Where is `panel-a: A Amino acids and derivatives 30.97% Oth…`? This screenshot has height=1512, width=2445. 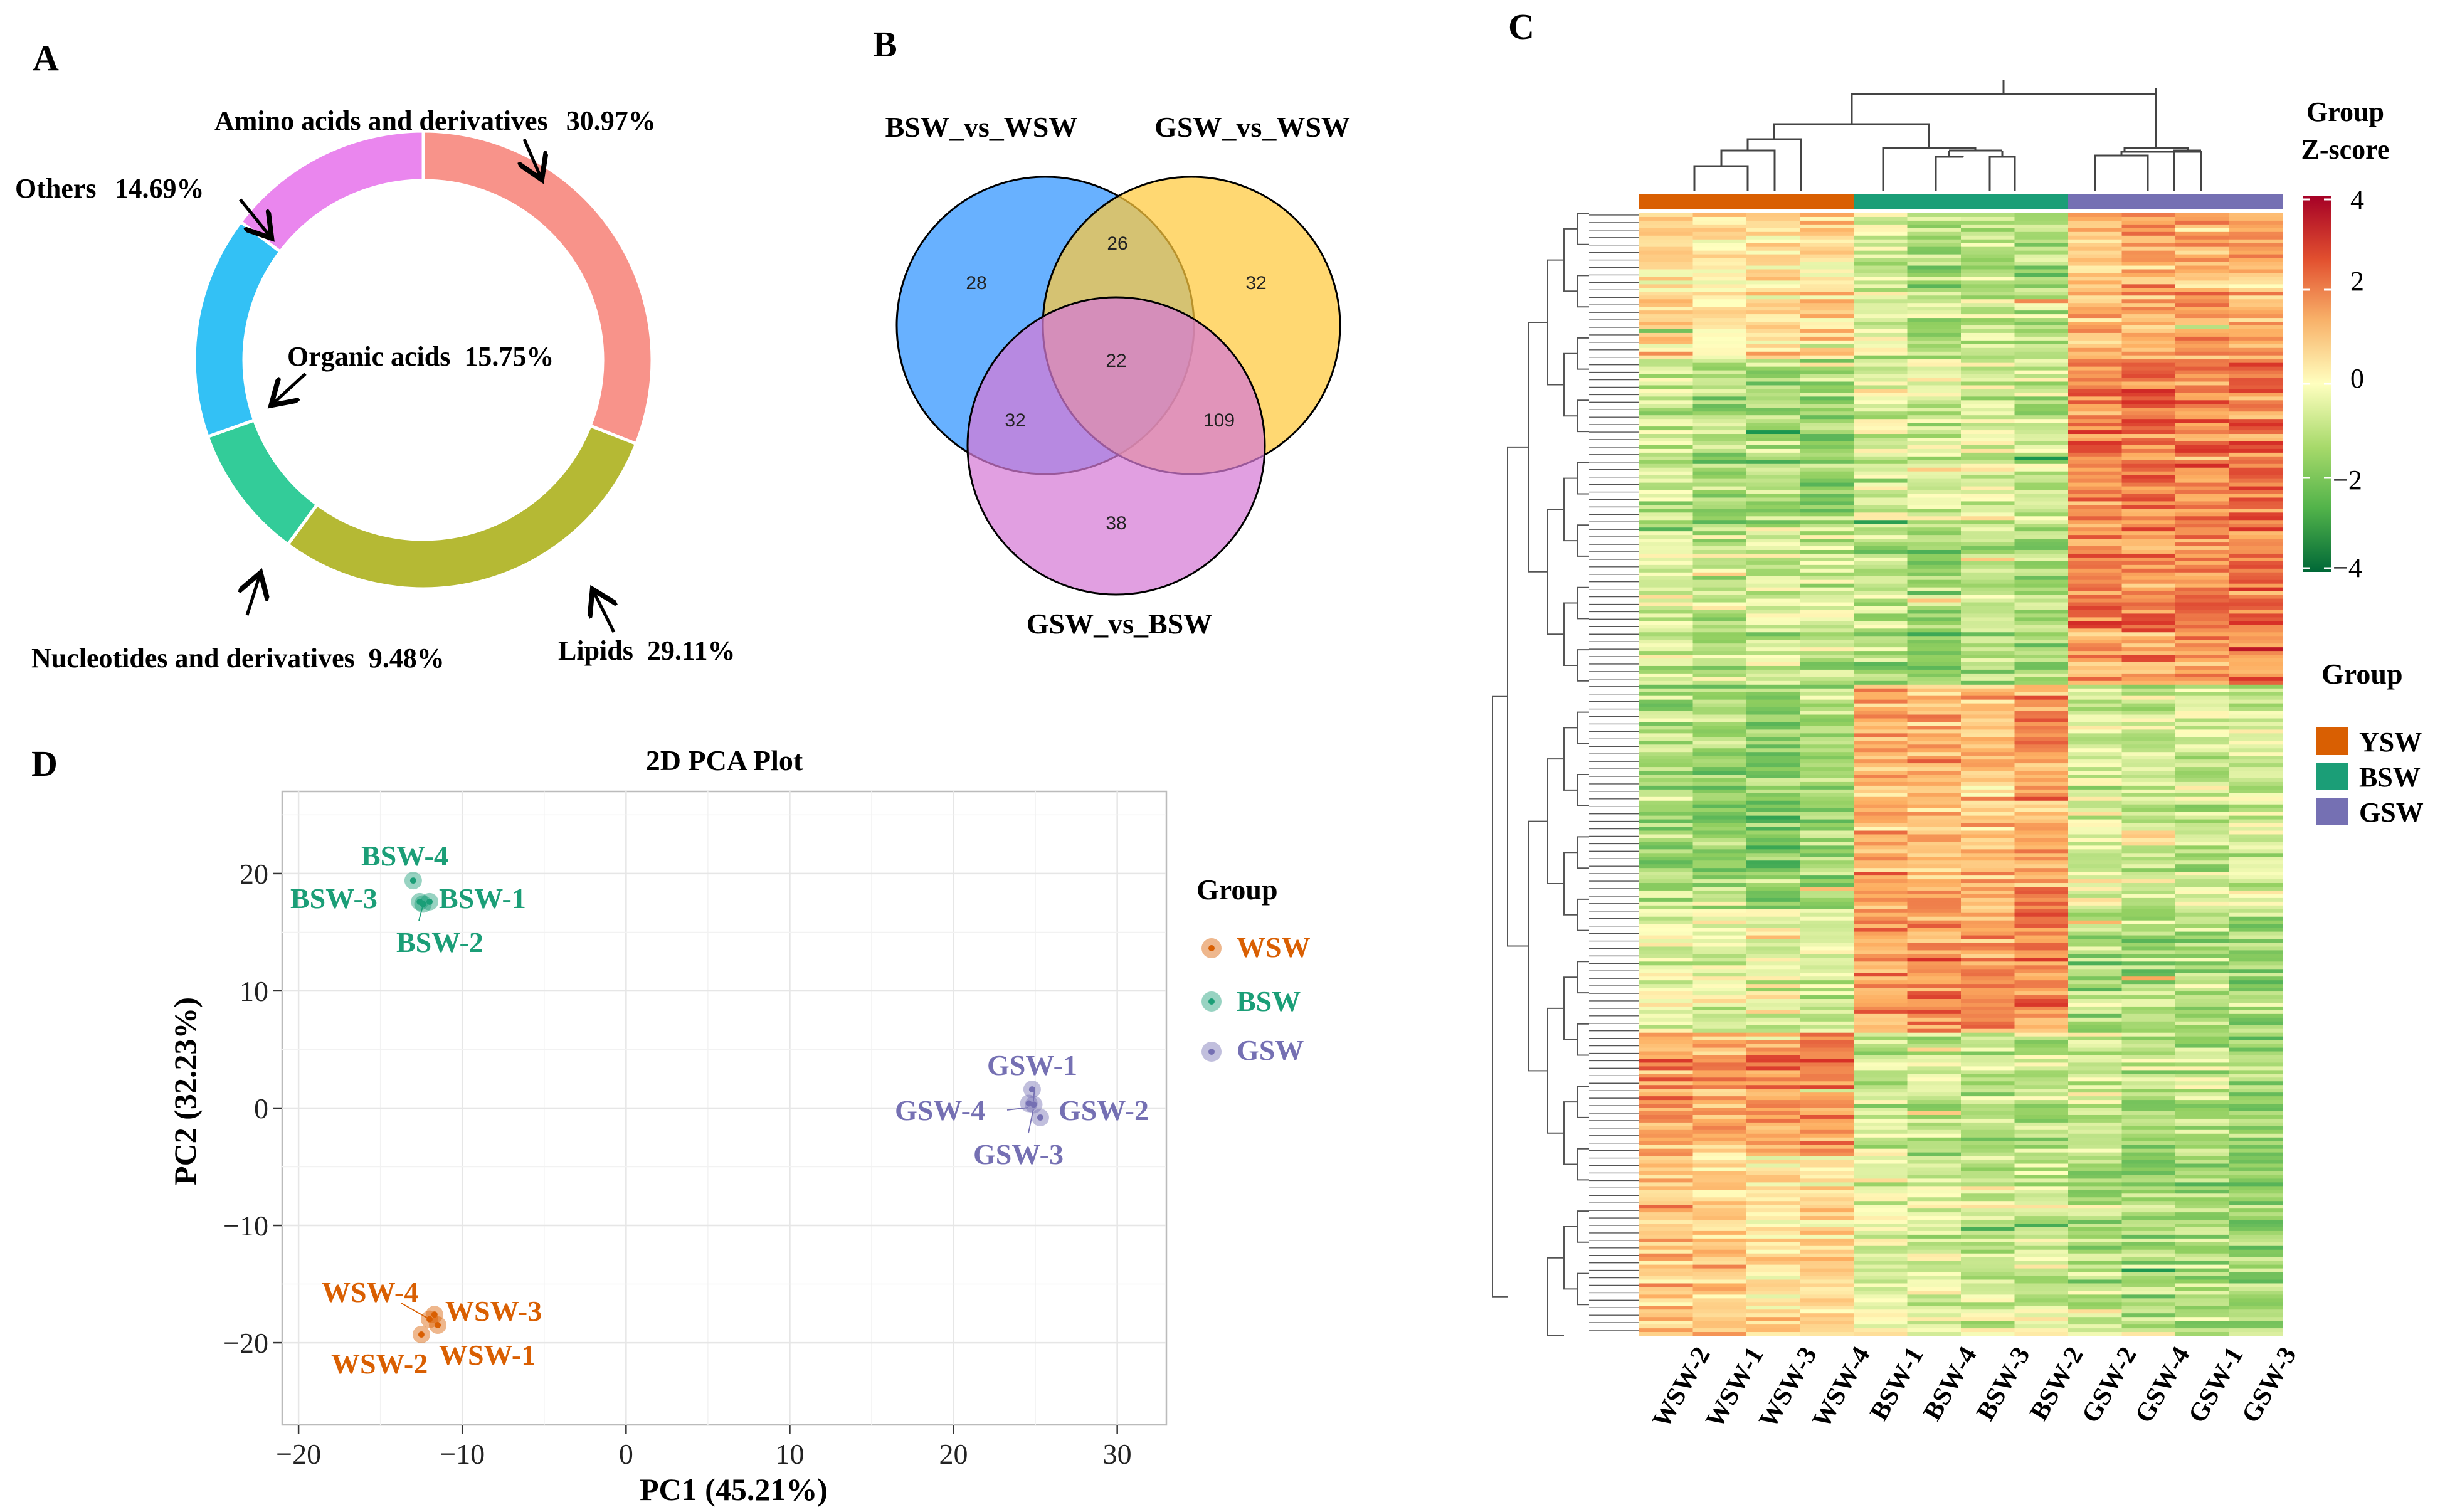 panel-a: A Amino acids and derivatives 30.97% Oth… is located at coordinates (375, 356).